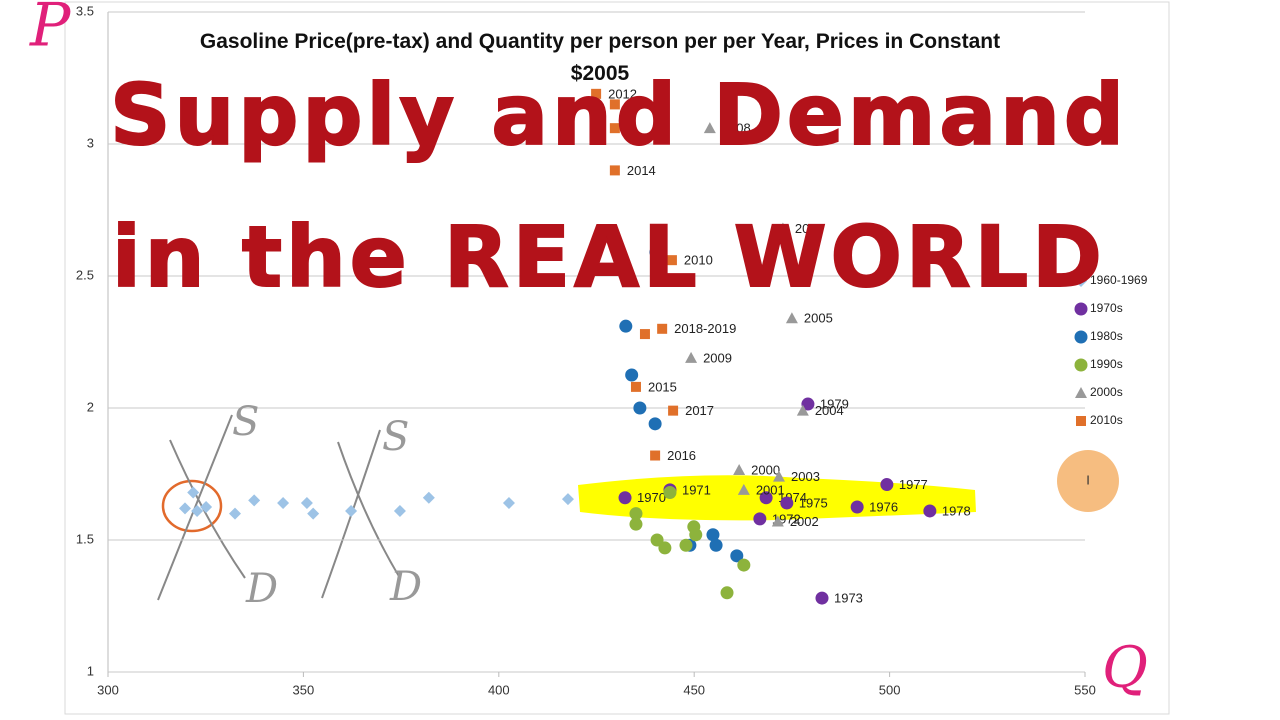 This screenshot has height=720, width=1280. What do you see at coordinates (705, 328) in the screenshot?
I see `point-label: 2018-2019` at bounding box center [705, 328].